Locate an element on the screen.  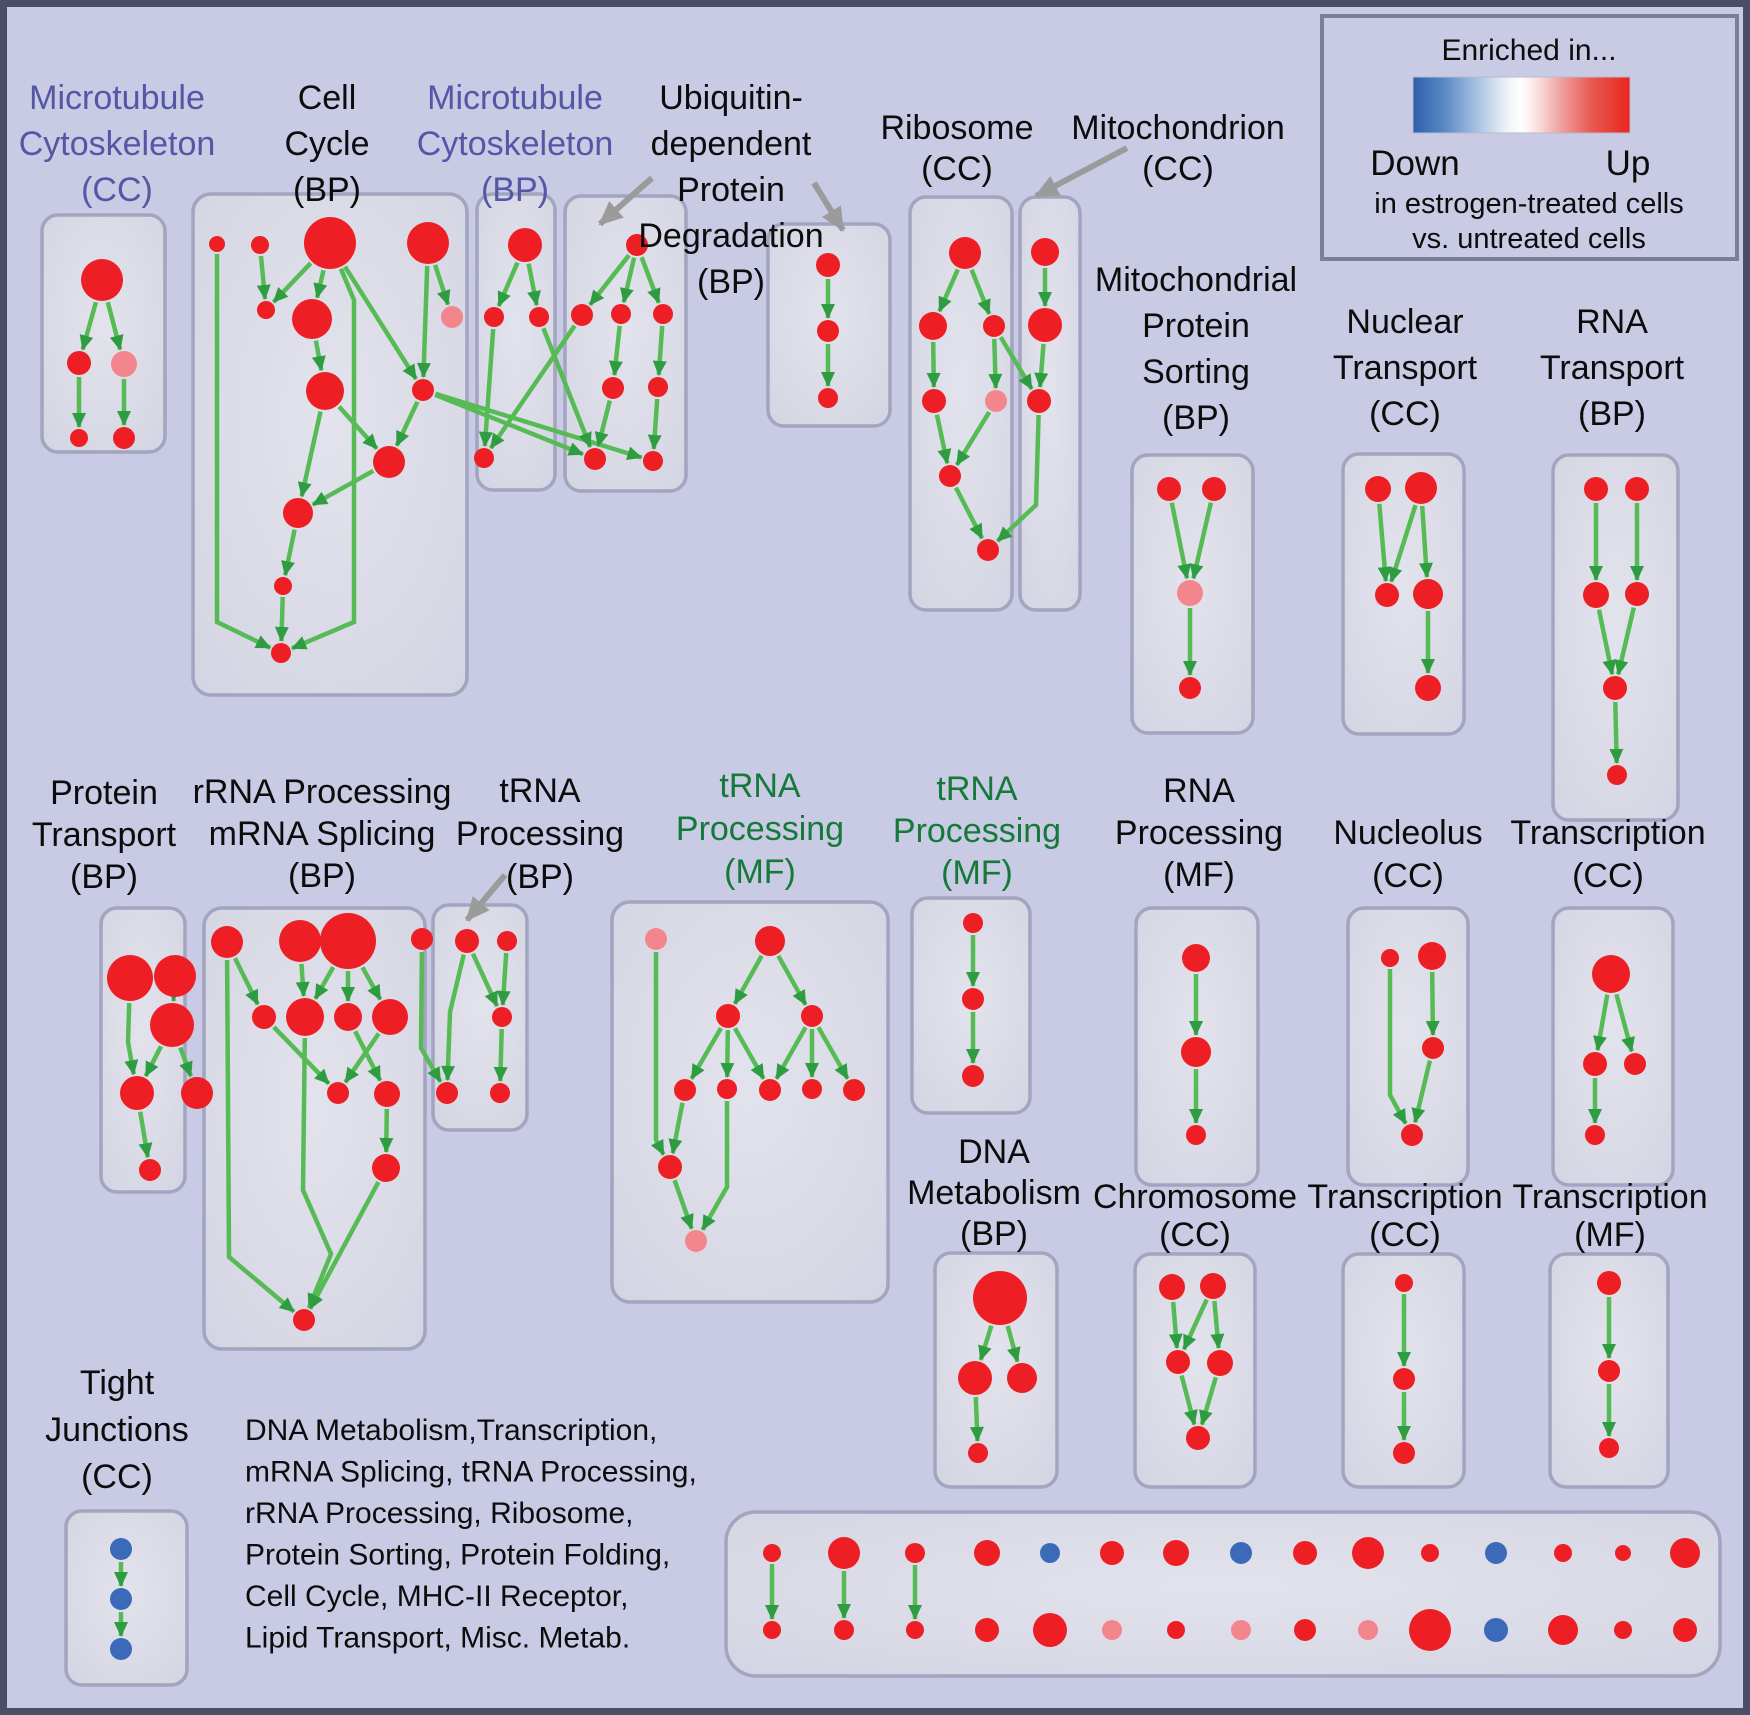
term-label-transcription-mf: (MF) is located at coordinates (1610, 1235).